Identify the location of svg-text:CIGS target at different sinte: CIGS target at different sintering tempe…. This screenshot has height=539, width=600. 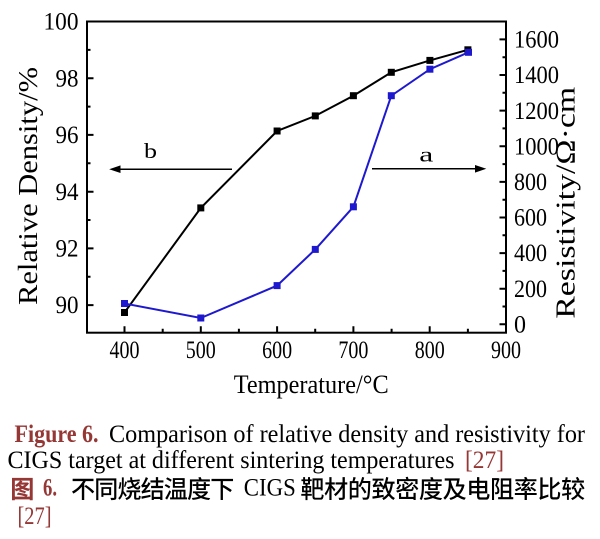
(231, 460).